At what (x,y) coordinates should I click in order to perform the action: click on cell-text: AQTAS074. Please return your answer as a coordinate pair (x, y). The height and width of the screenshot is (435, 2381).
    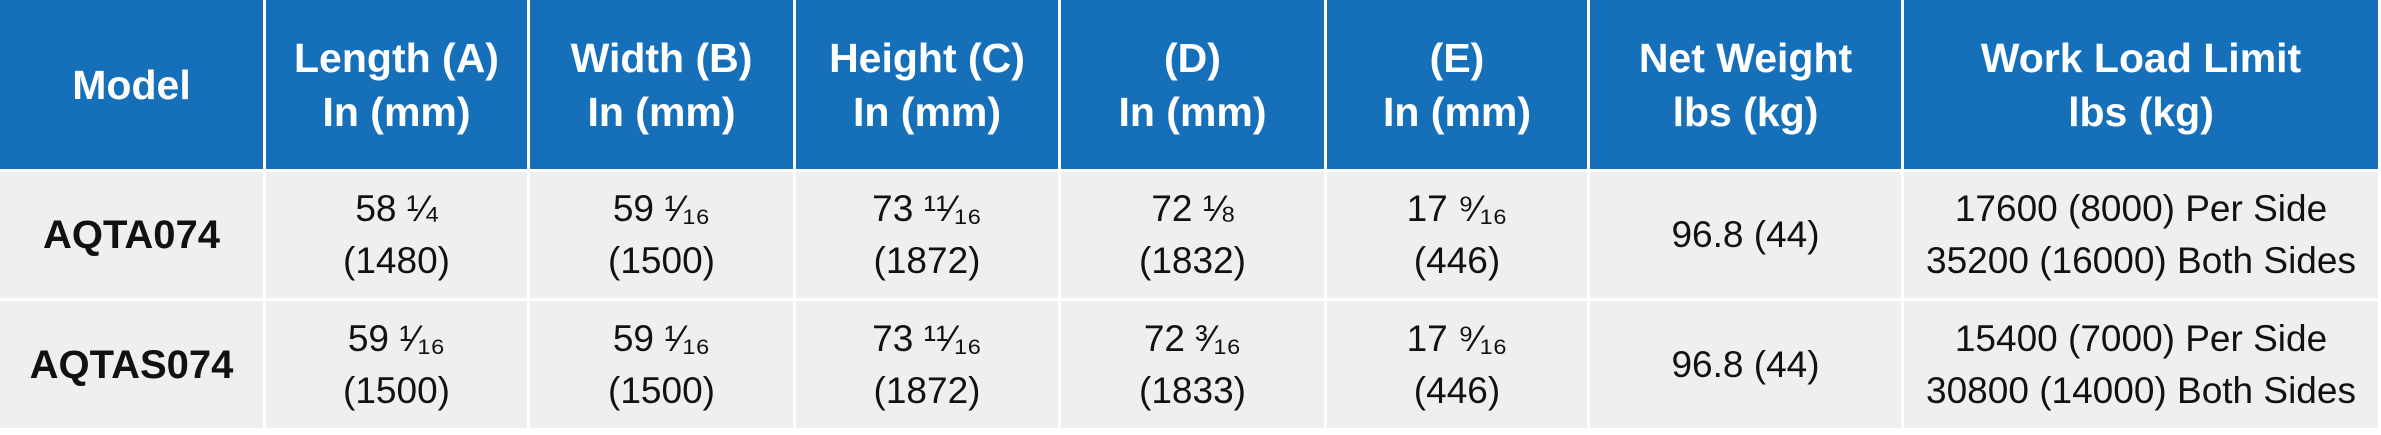
    Looking at the image, I should click on (131, 364).